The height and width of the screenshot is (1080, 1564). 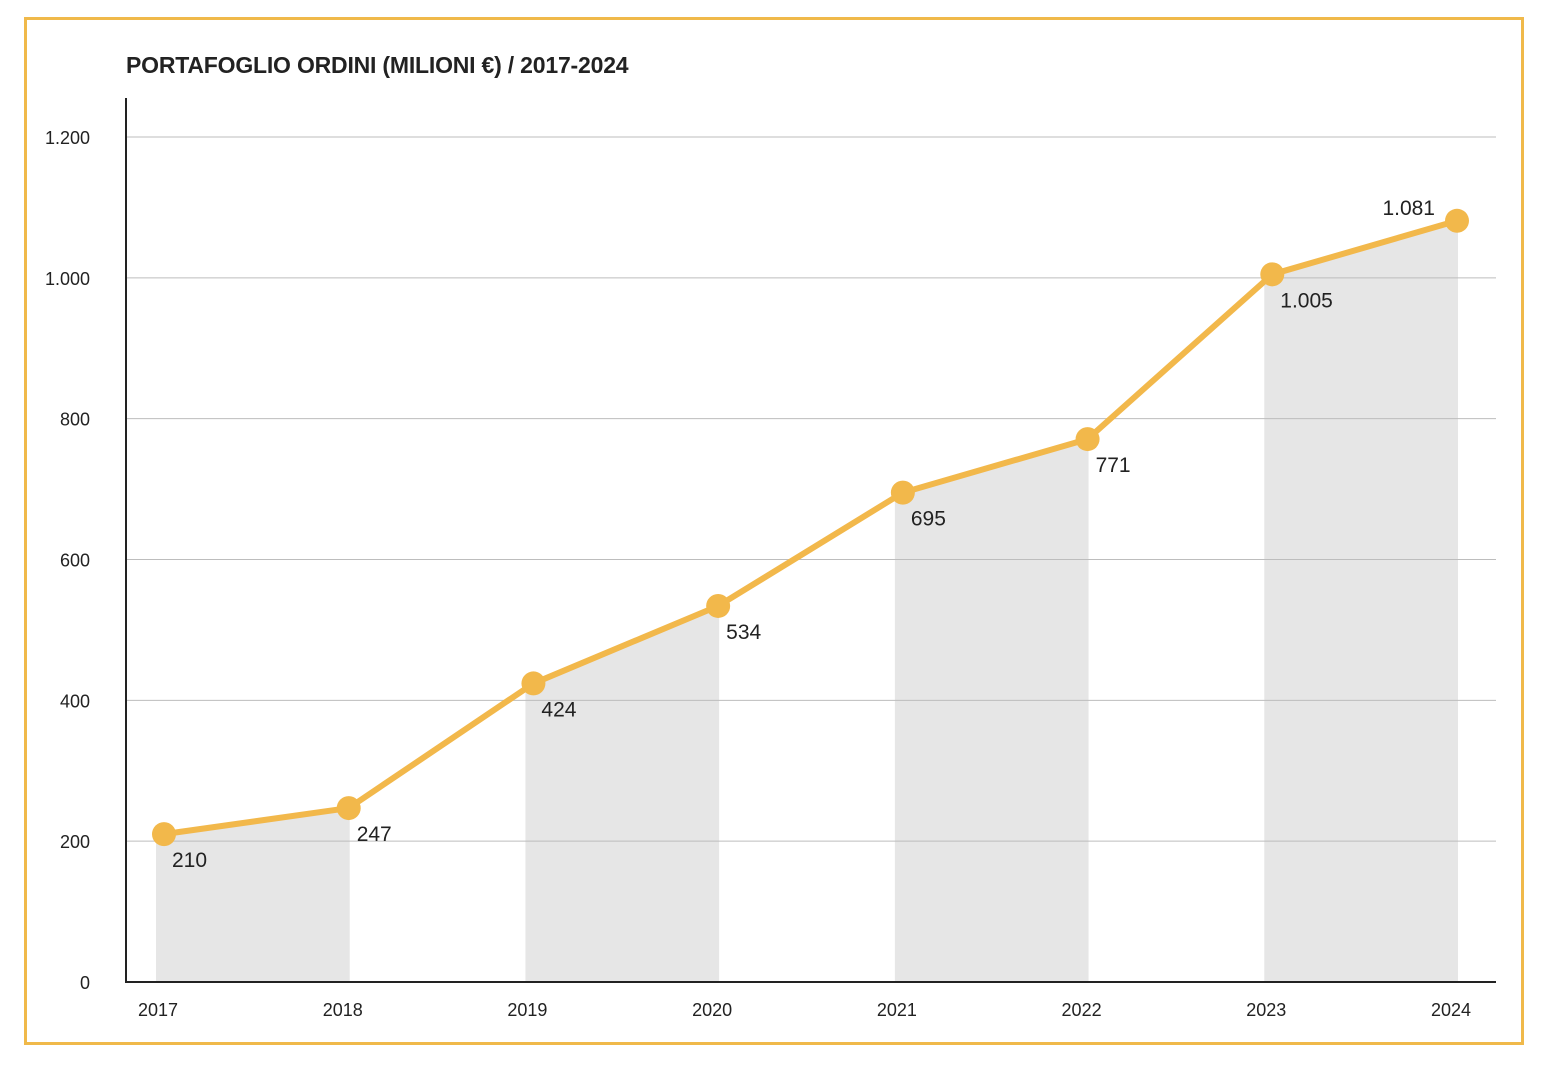 What do you see at coordinates (1451, 1010) in the screenshot?
I see `x-tick-label: 2024` at bounding box center [1451, 1010].